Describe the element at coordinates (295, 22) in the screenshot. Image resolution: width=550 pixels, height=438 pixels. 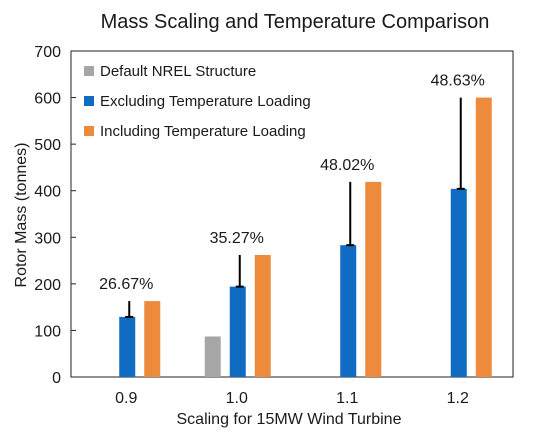
I see `chart-title: Mass Scaling and Temperature Comparison` at that location.